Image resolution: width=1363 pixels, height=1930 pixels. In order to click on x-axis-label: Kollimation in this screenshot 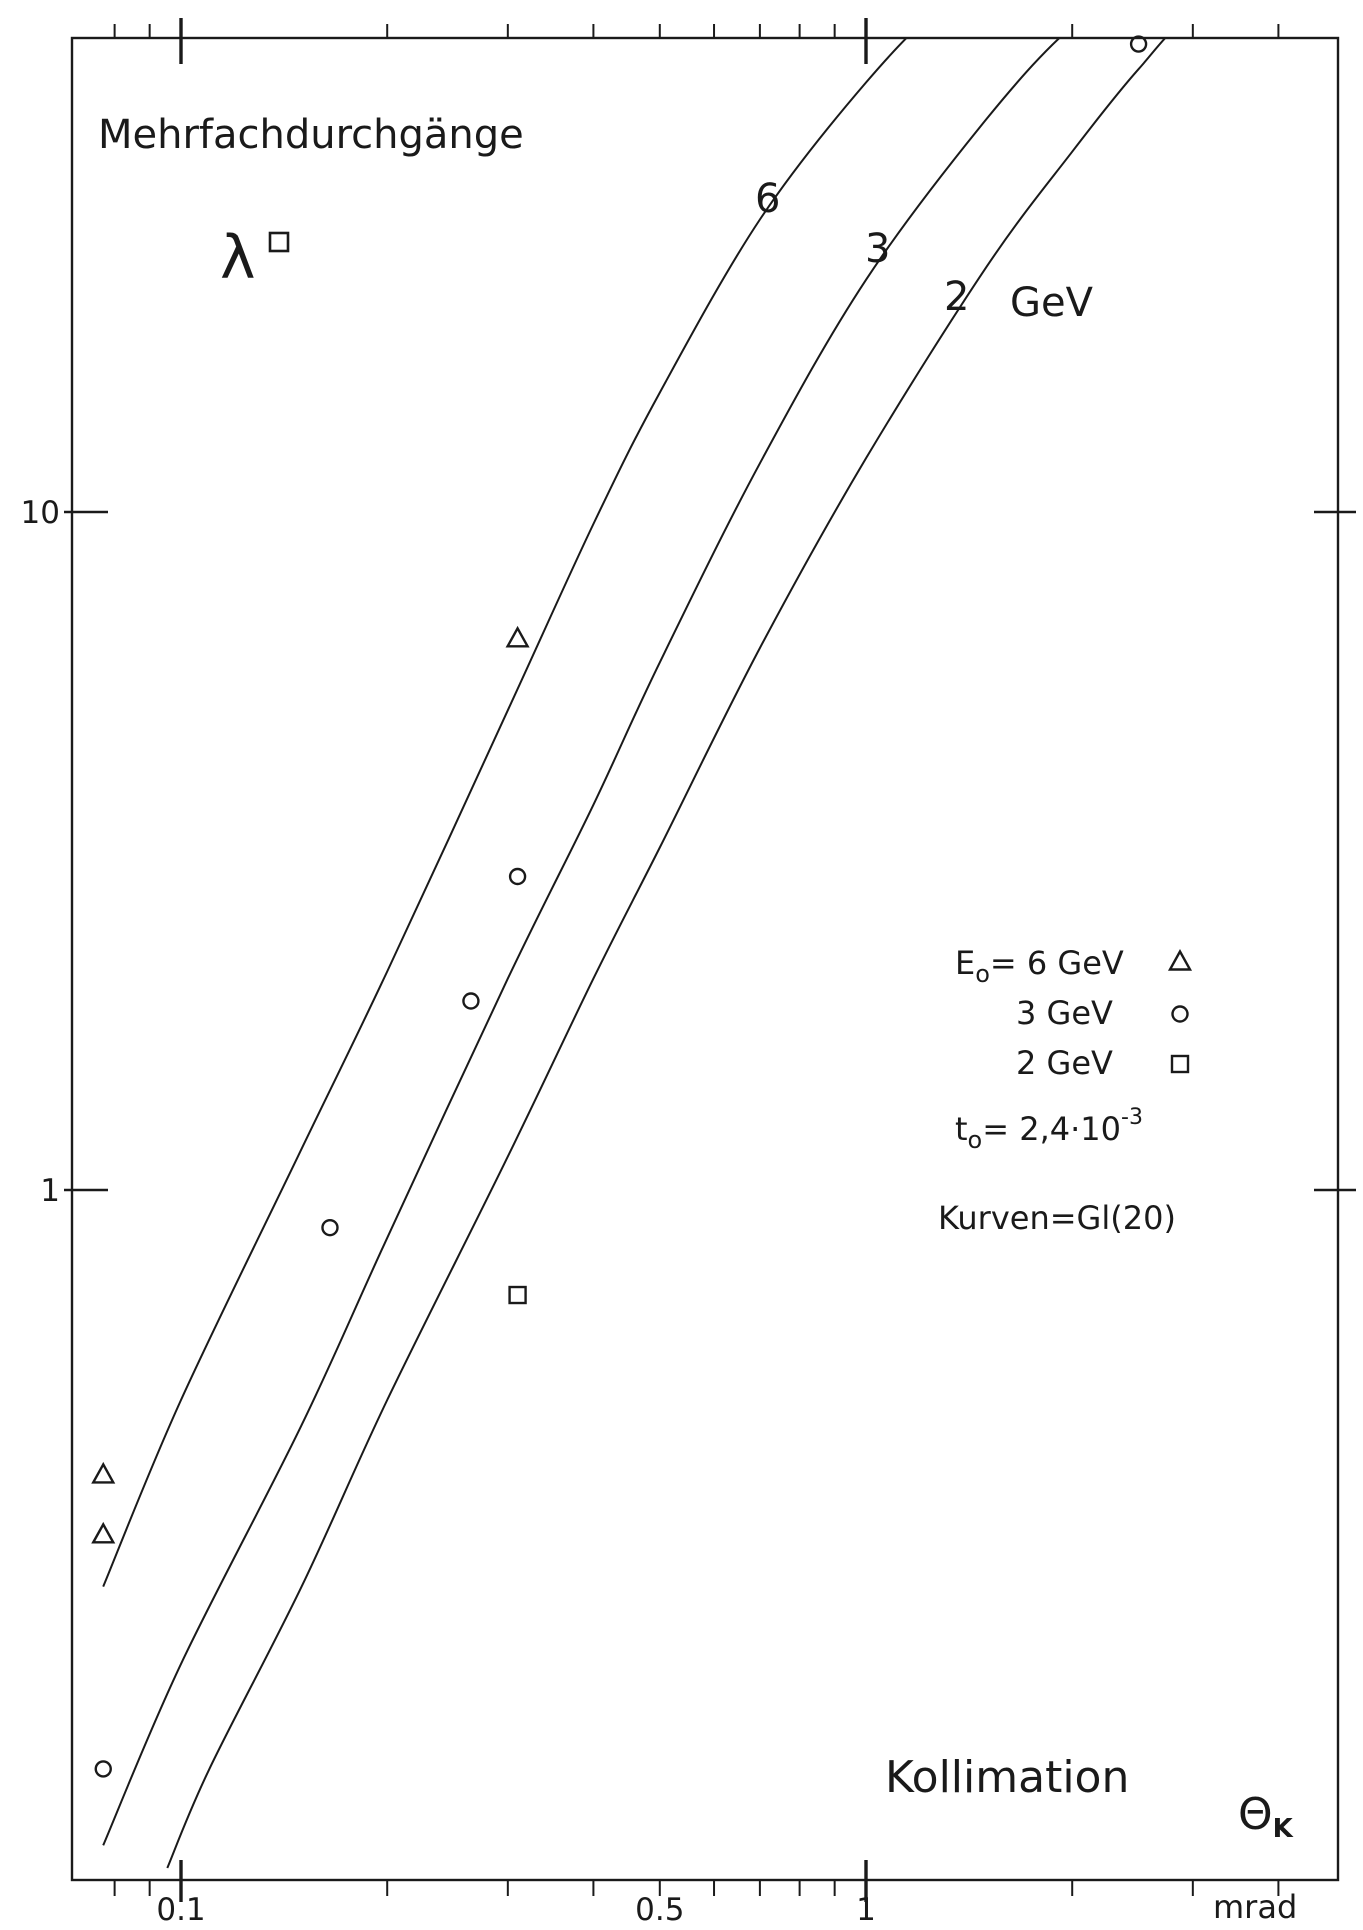, I will do `click(1007, 1777)`.